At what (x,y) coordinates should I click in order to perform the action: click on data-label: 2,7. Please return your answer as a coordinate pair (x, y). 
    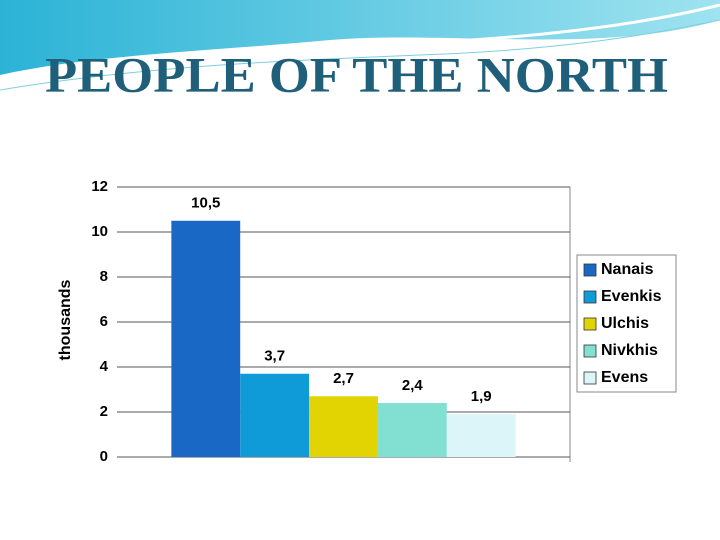
    Looking at the image, I should click on (343, 378).